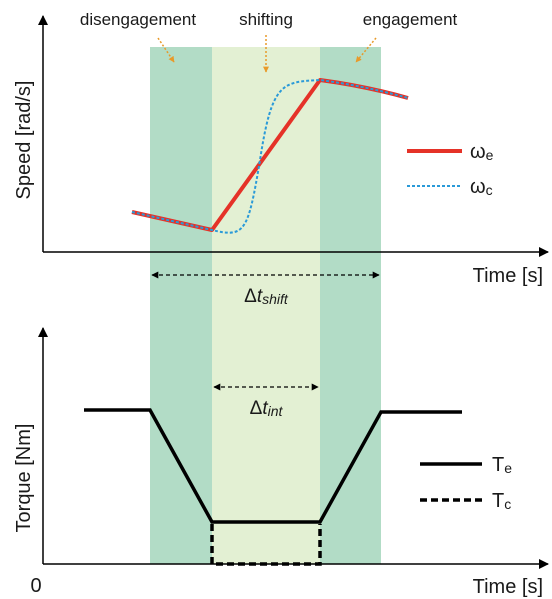 The image size is (552, 599). What do you see at coordinates (482, 152) in the screenshot?
I see `legend-label-engine-speed: ωe` at bounding box center [482, 152].